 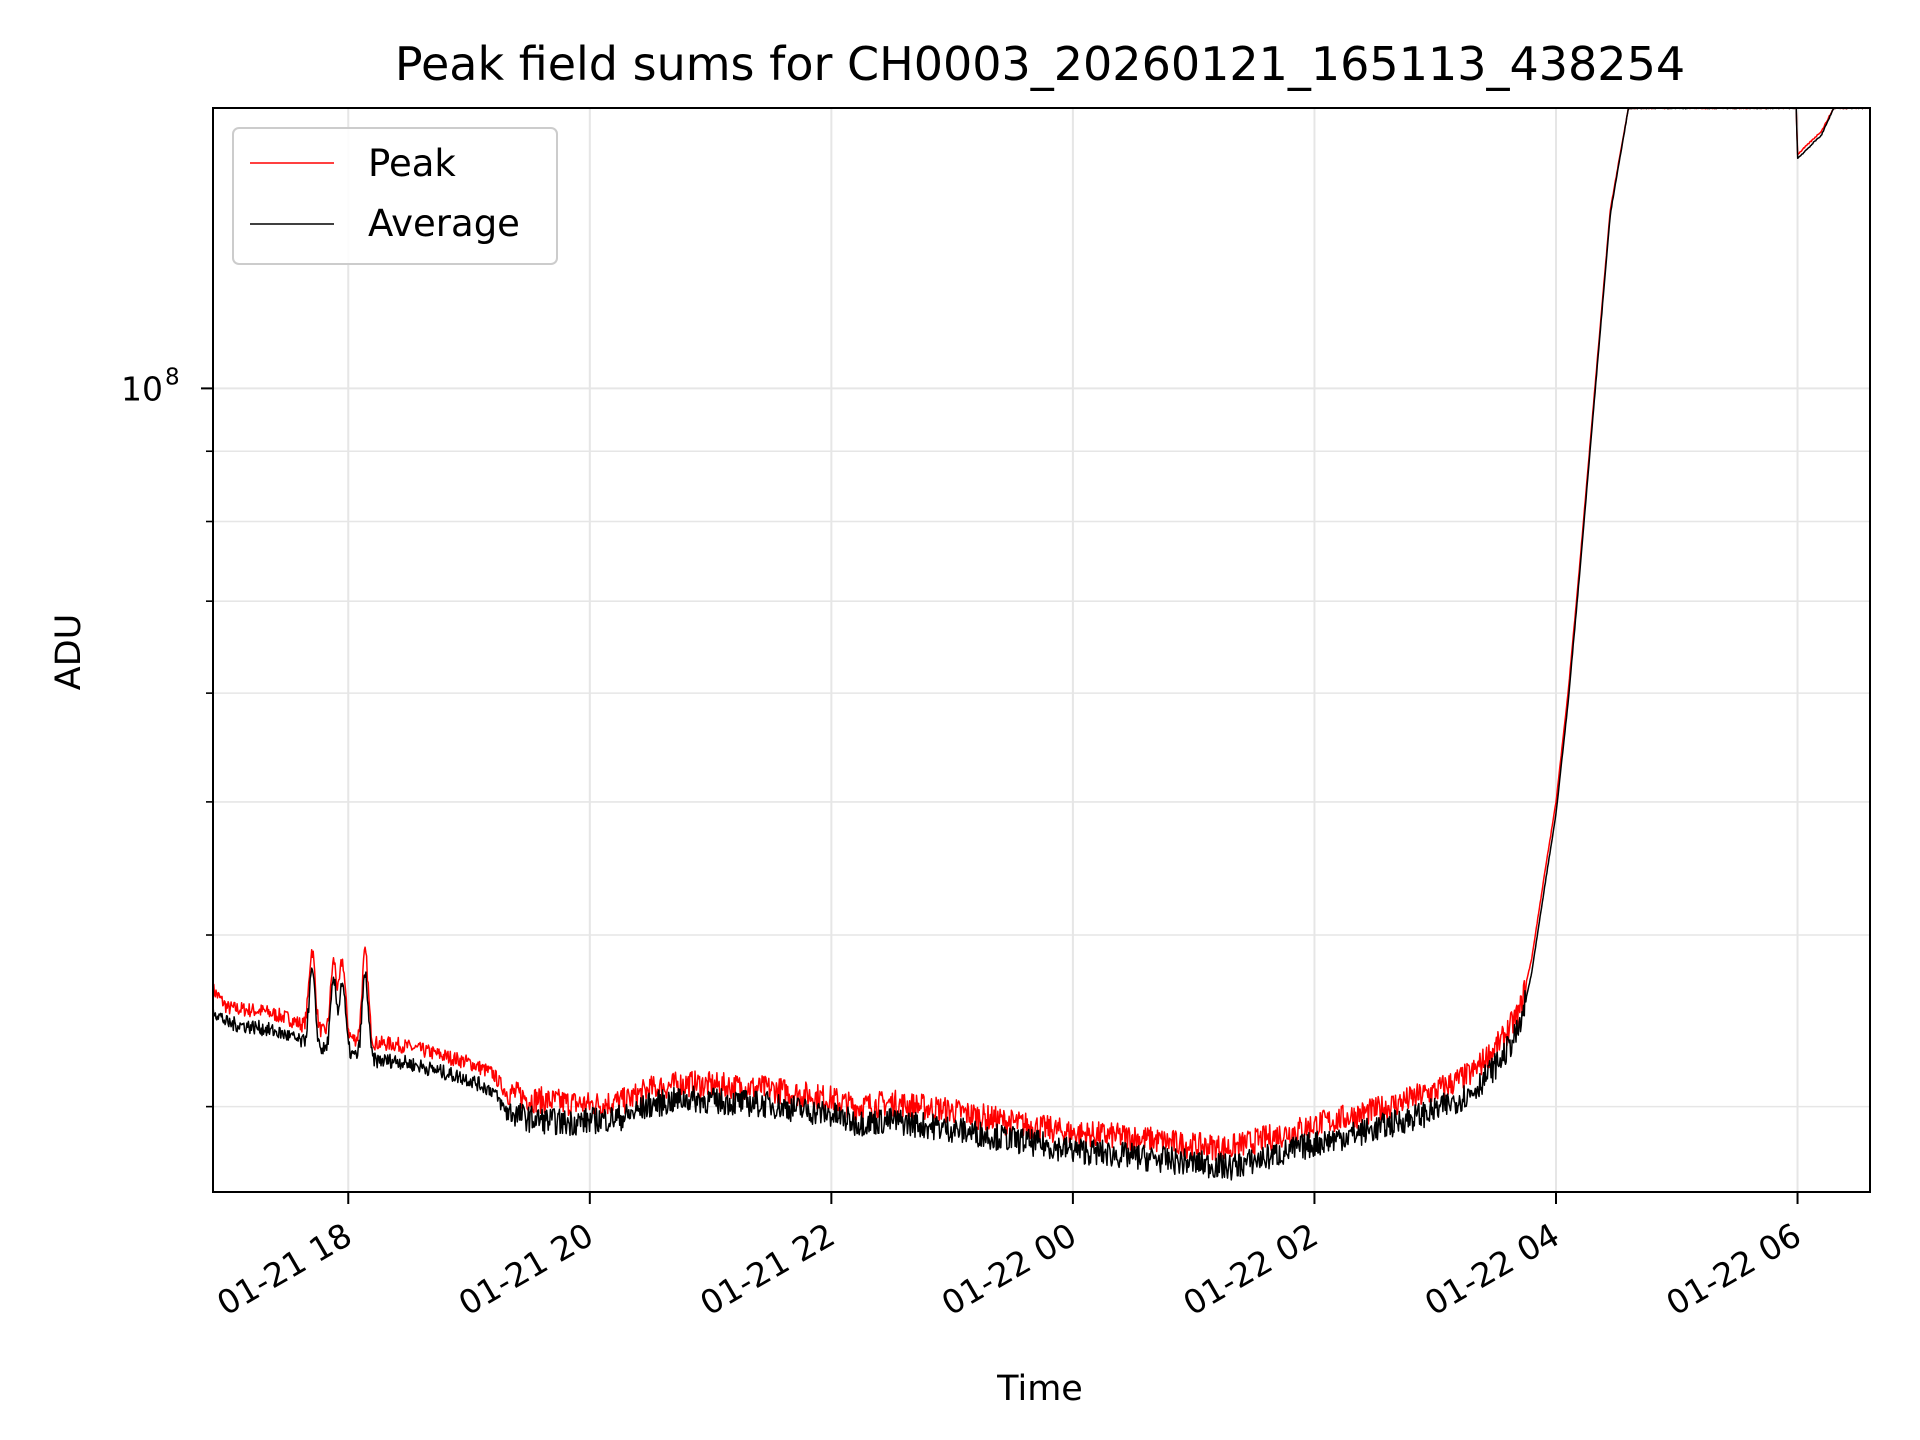 I want to click on legend-label-peak: Peak, so click(x=412, y=163).